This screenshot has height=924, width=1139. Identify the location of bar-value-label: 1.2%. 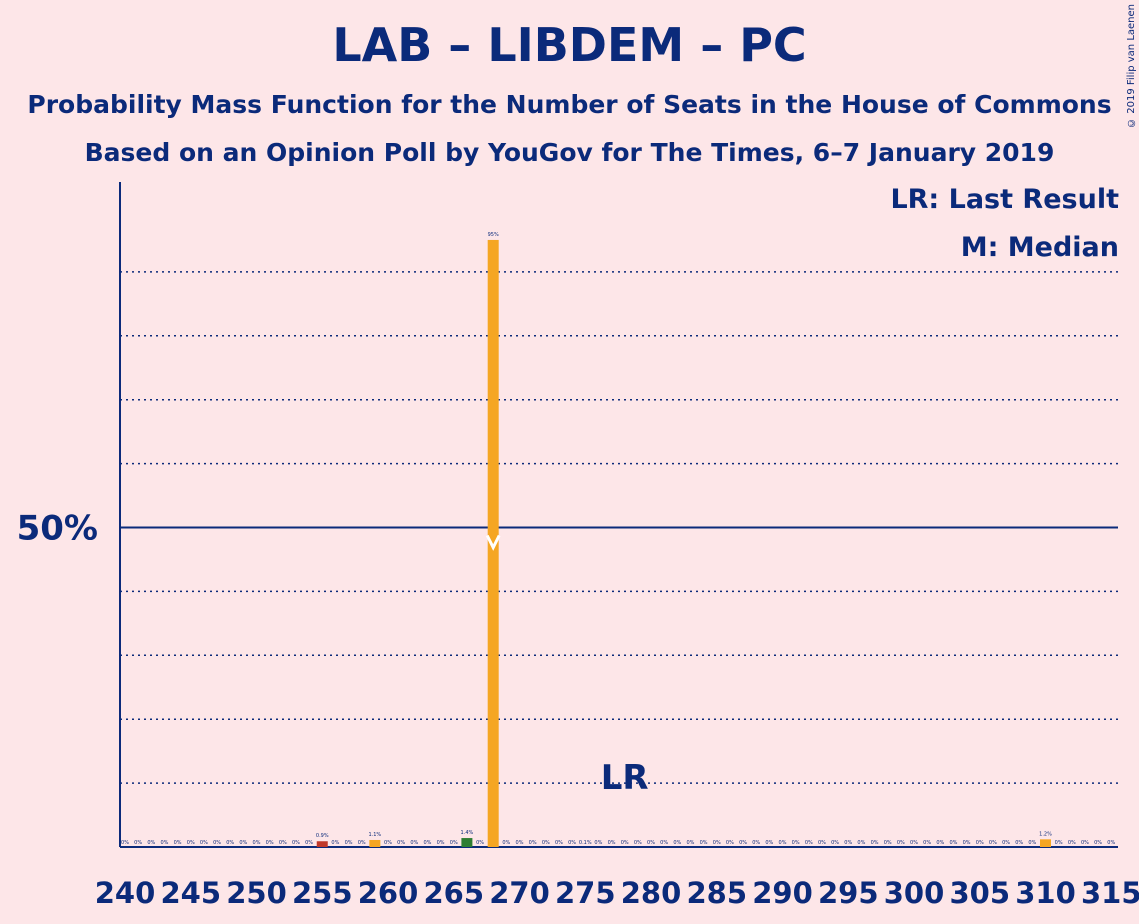
(1045, 834).